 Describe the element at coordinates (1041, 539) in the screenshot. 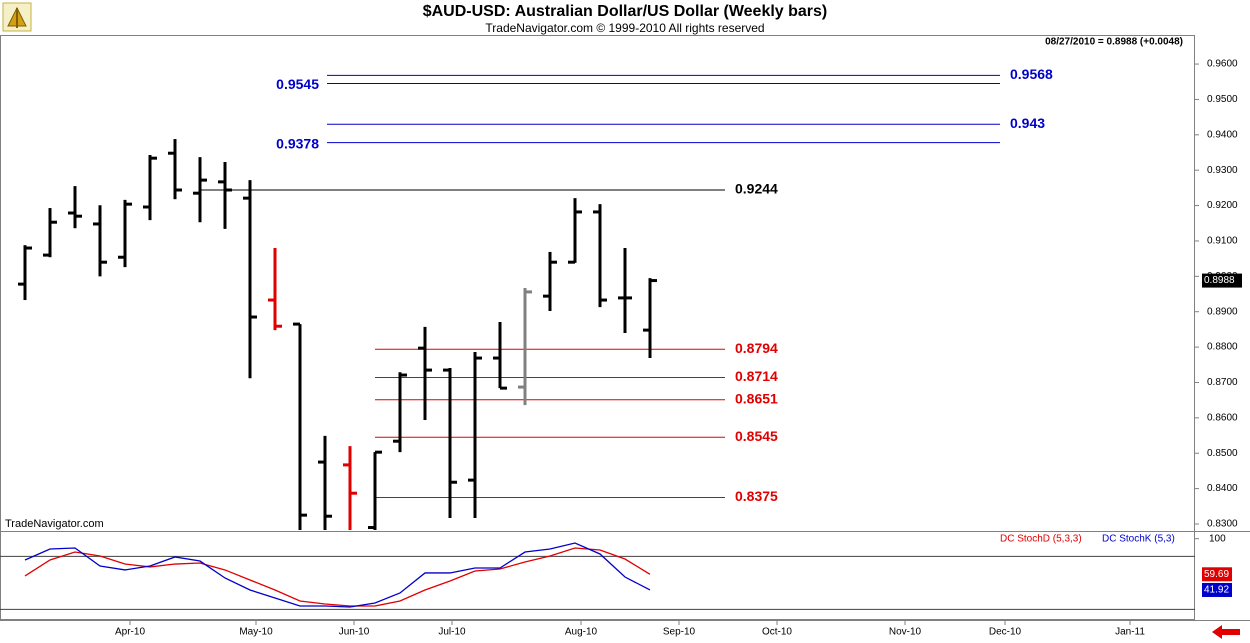

I see `legend-entry: DC StochD (5,3,3)` at that location.